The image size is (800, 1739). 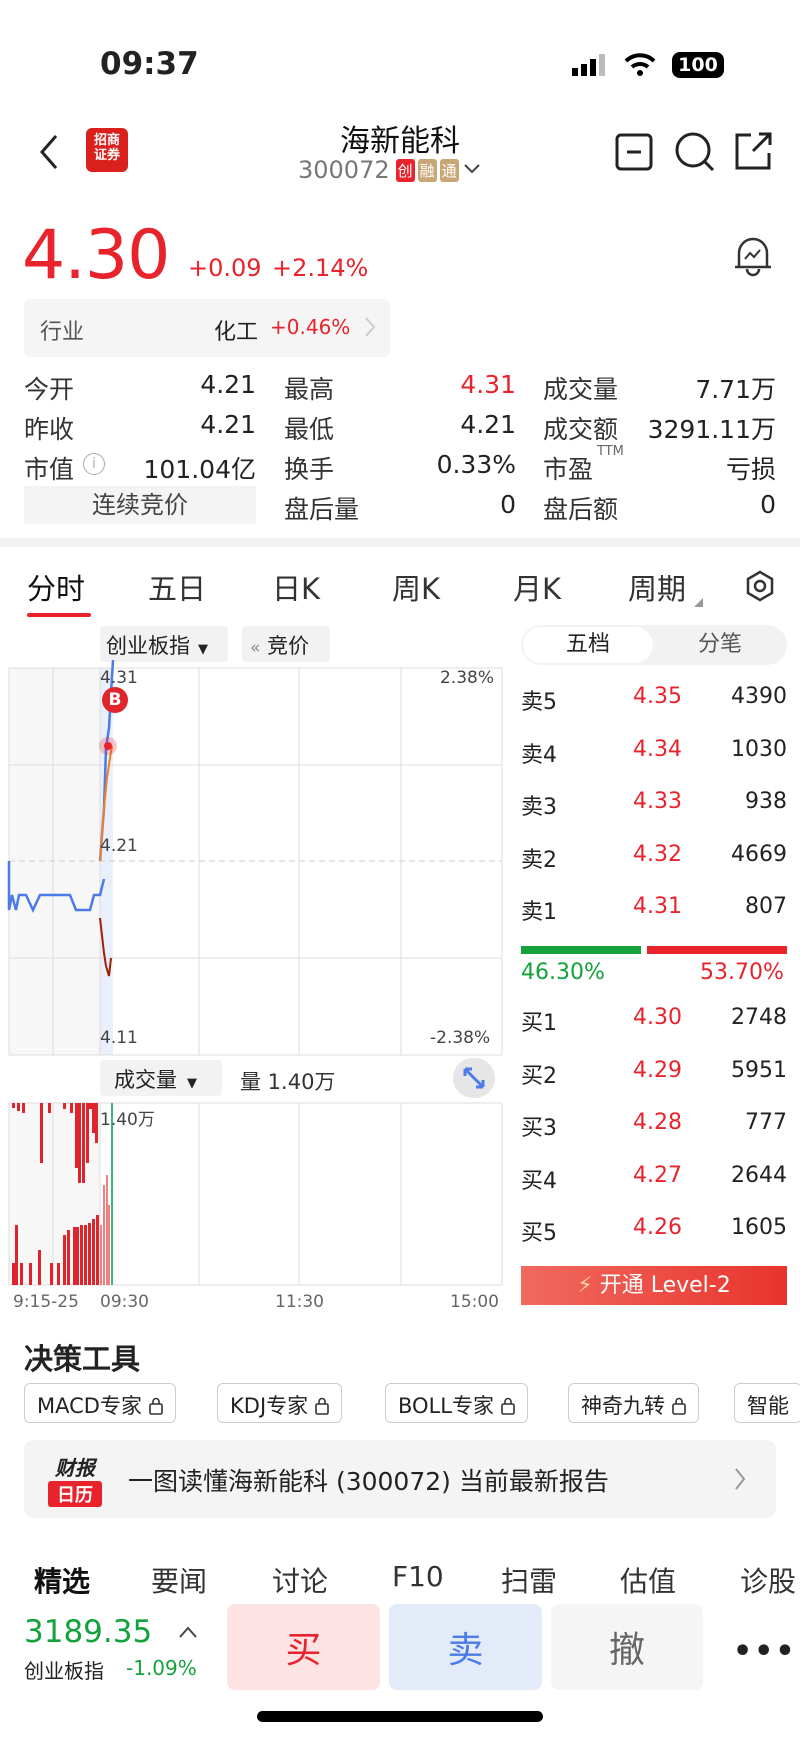 What do you see at coordinates (539, 1076) in the screenshot?
I see `level-label: 买2` at bounding box center [539, 1076].